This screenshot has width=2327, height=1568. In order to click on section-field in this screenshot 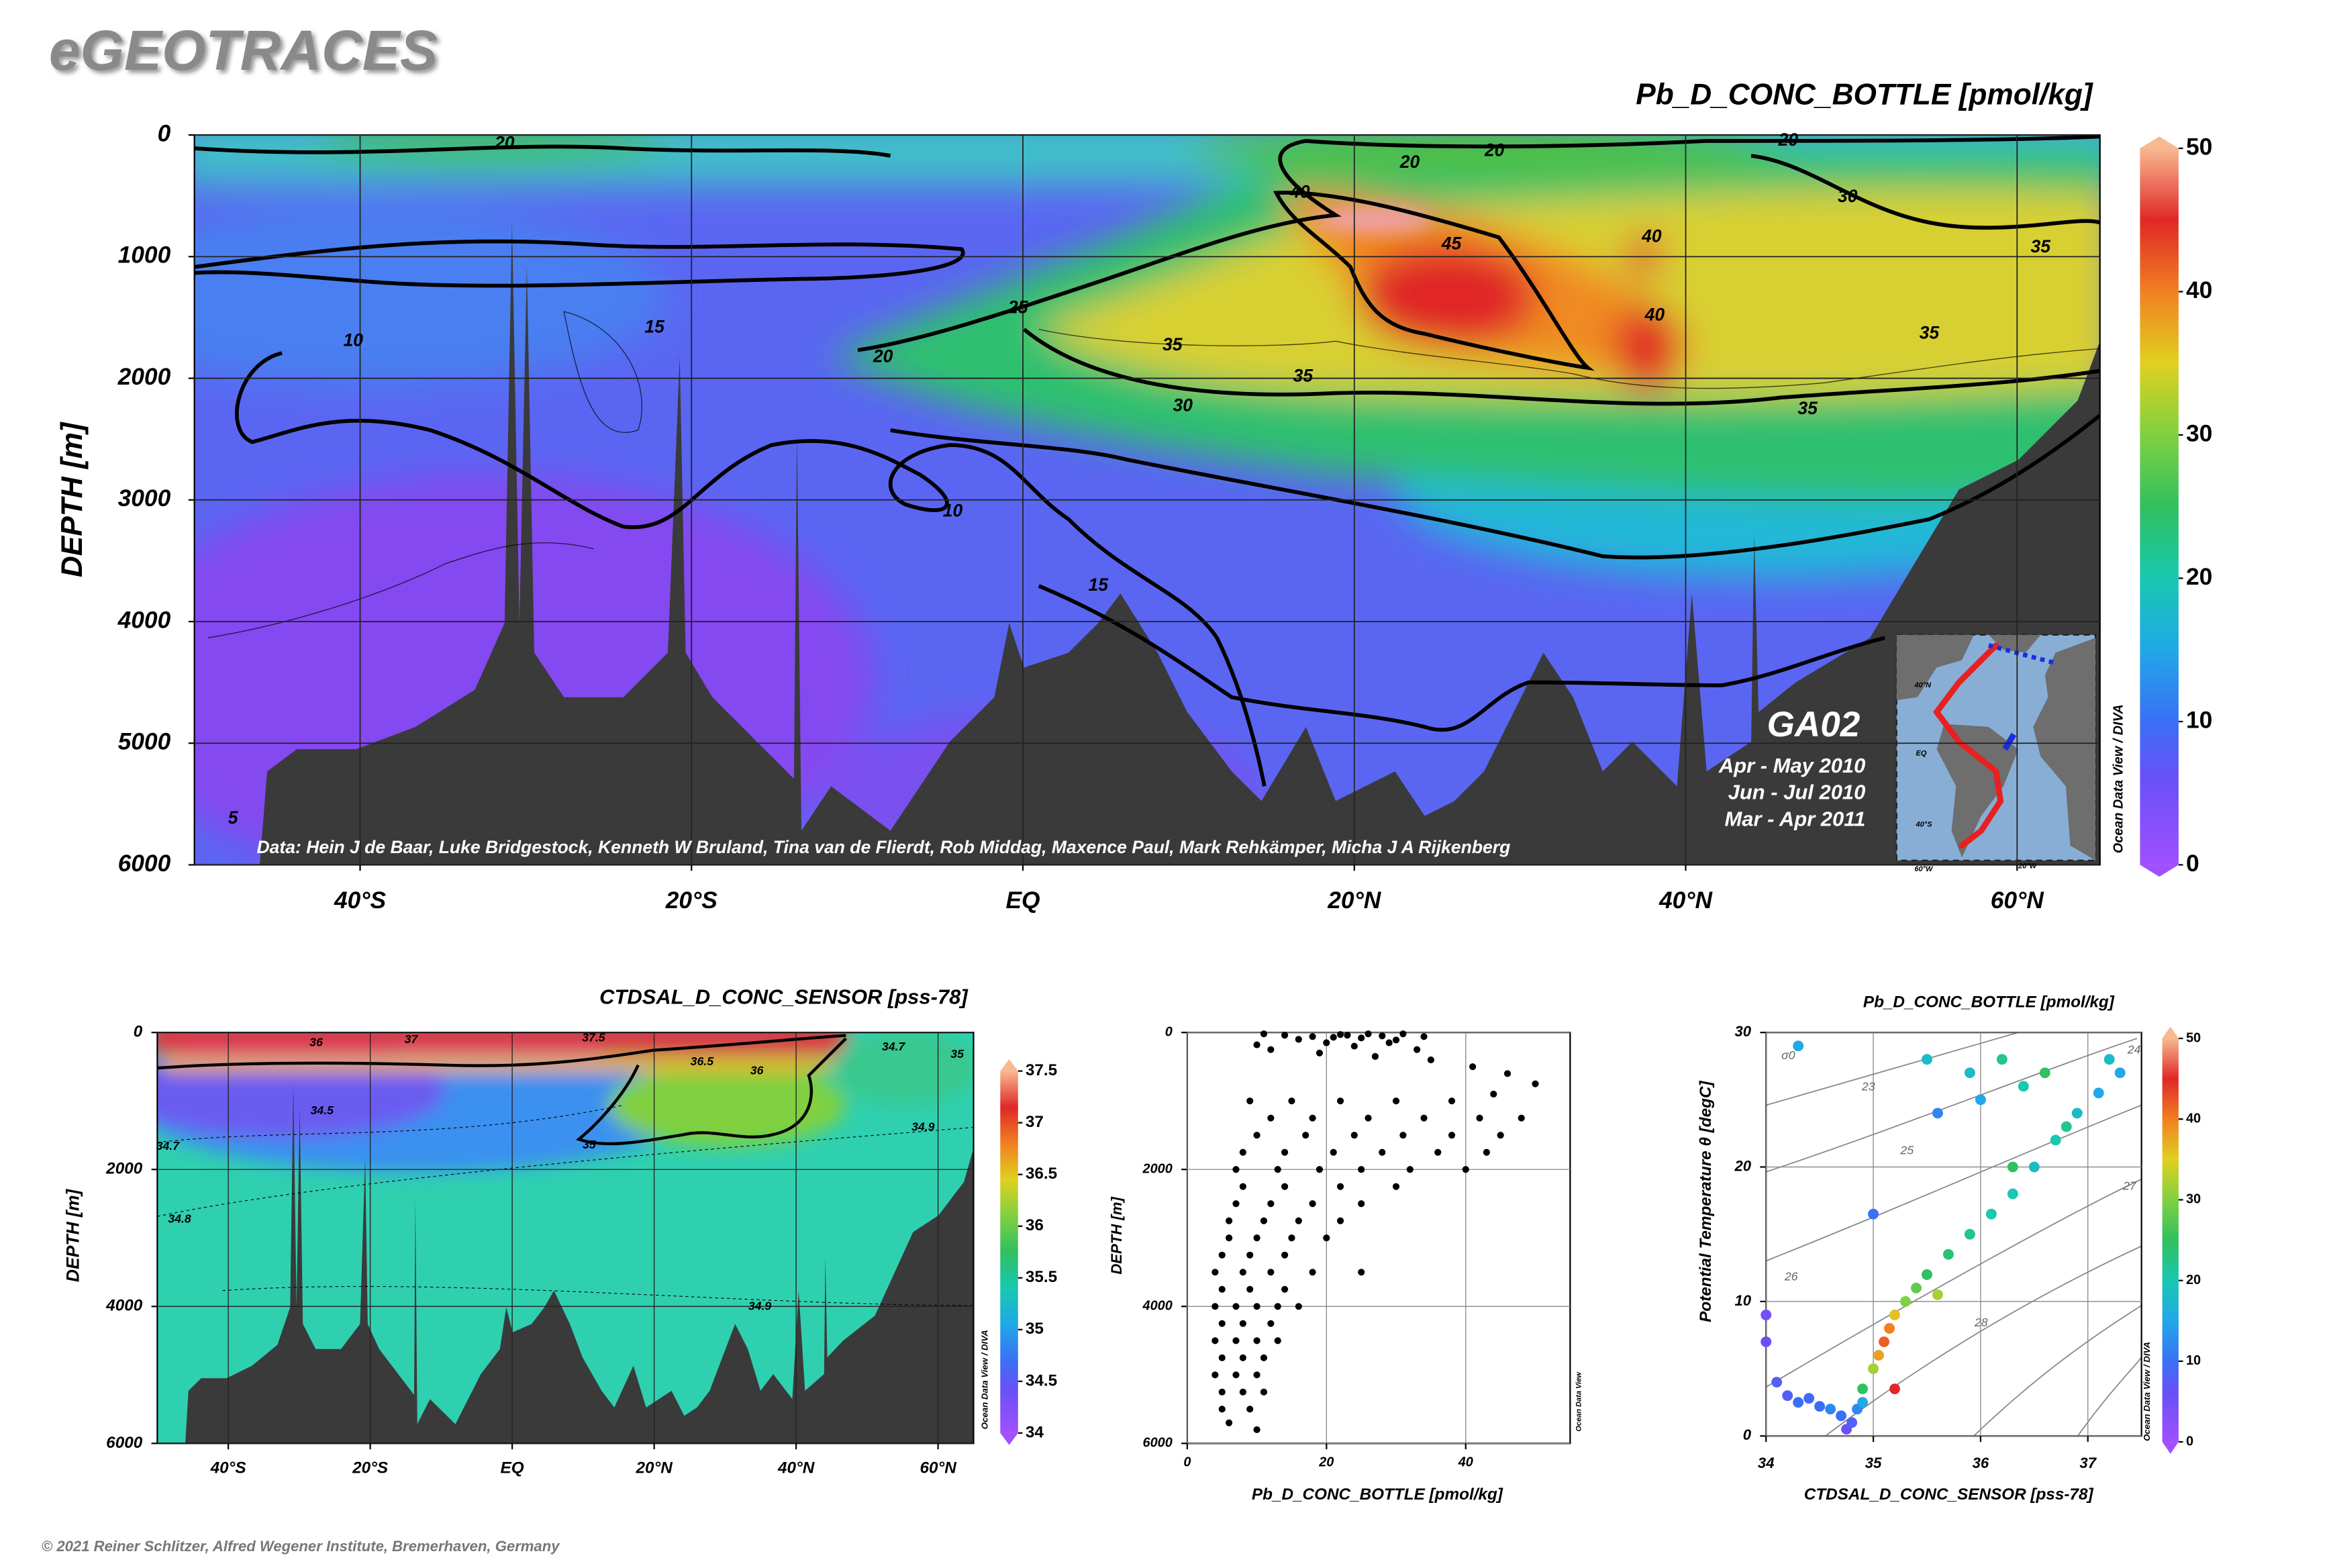, I will do `click(565, 1238)`.